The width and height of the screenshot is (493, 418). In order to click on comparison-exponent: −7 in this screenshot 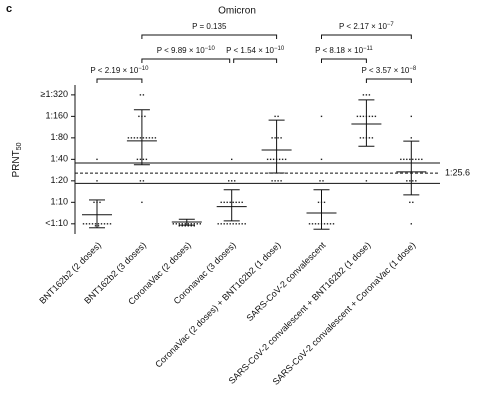, I will do `click(391, 25)`.